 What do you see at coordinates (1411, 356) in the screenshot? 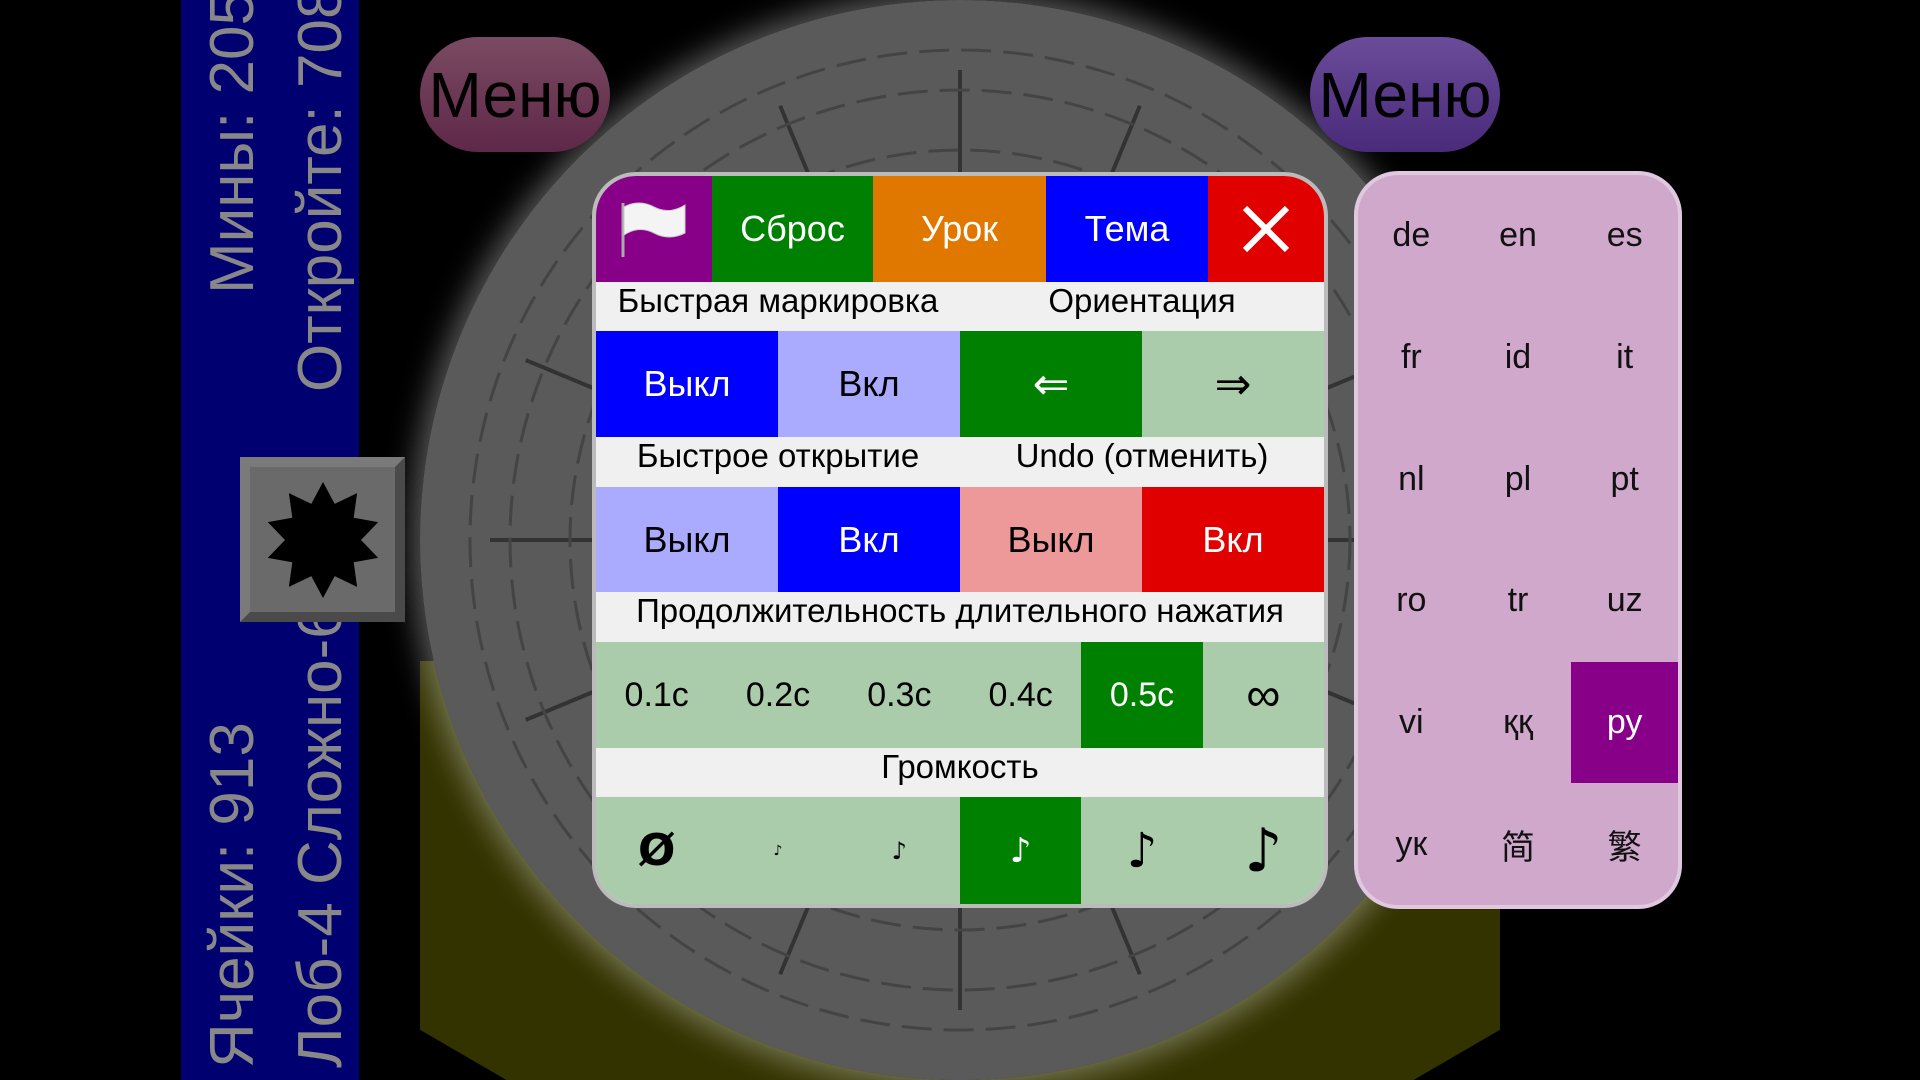
I see `language-option-fr: fr` at bounding box center [1411, 356].